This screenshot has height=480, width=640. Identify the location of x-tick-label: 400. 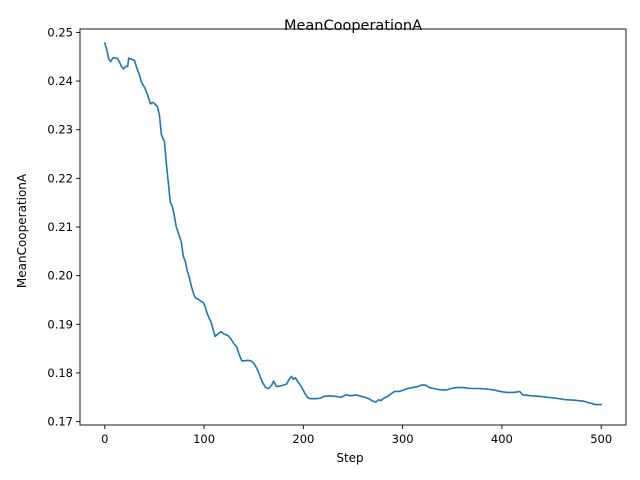
(502, 439).